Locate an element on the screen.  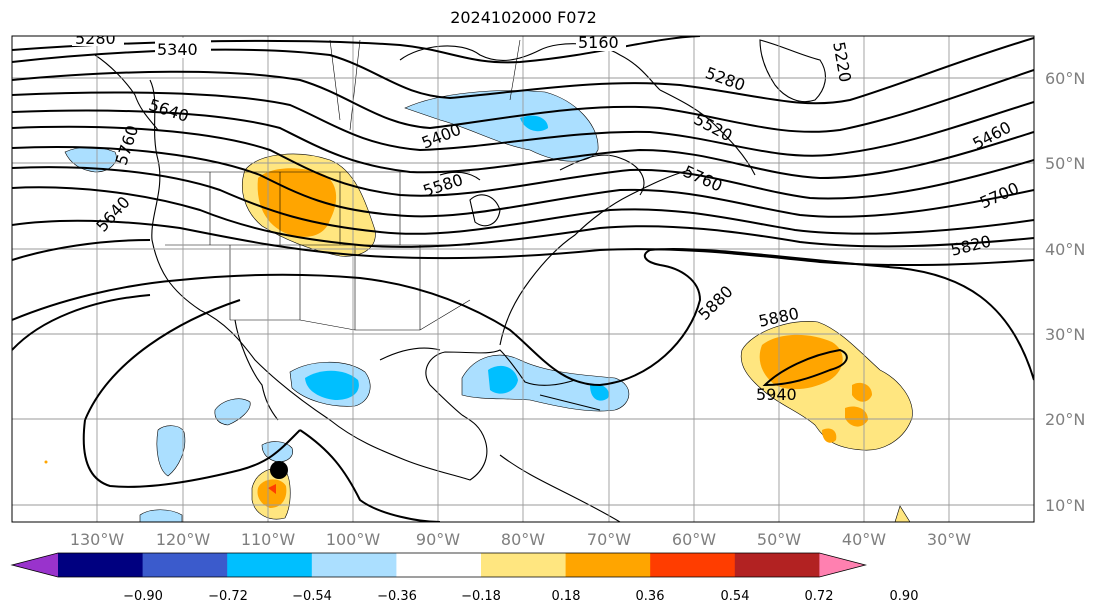
contour-label: 5160 is located at coordinates (598, 42).